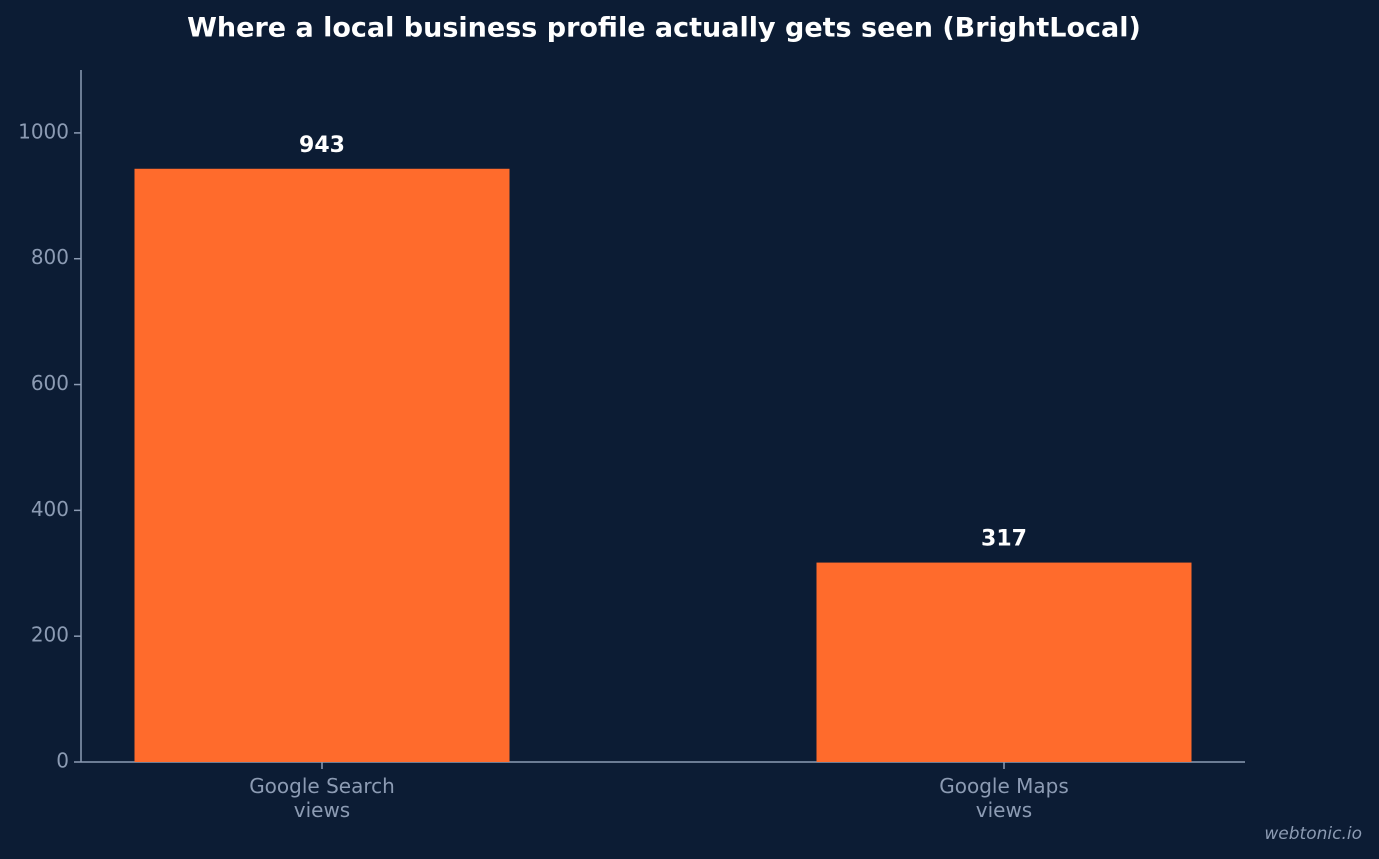 This screenshot has height=859, width=1379. I want to click on watermark: webtonic.io, so click(1313, 834).